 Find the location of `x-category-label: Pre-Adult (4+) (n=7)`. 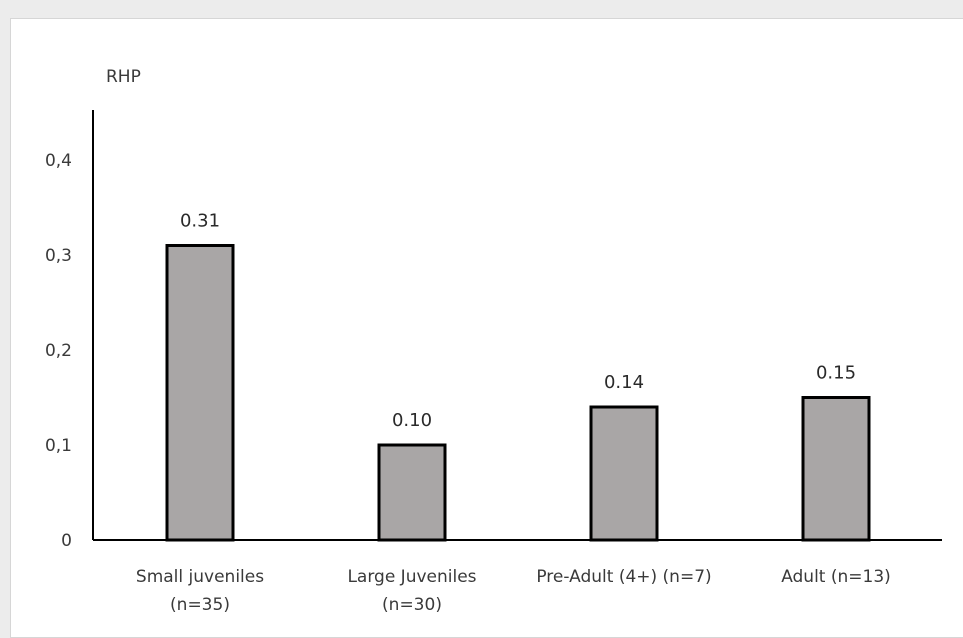

x-category-label: Pre-Adult (4+) (n=7) is located at coordinates (623, 577).